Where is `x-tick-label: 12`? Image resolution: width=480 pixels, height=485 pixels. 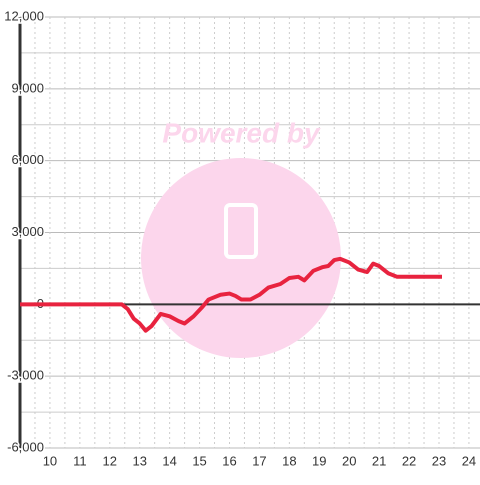 x-tick-label: 12 is located at coordinates (110, 460).